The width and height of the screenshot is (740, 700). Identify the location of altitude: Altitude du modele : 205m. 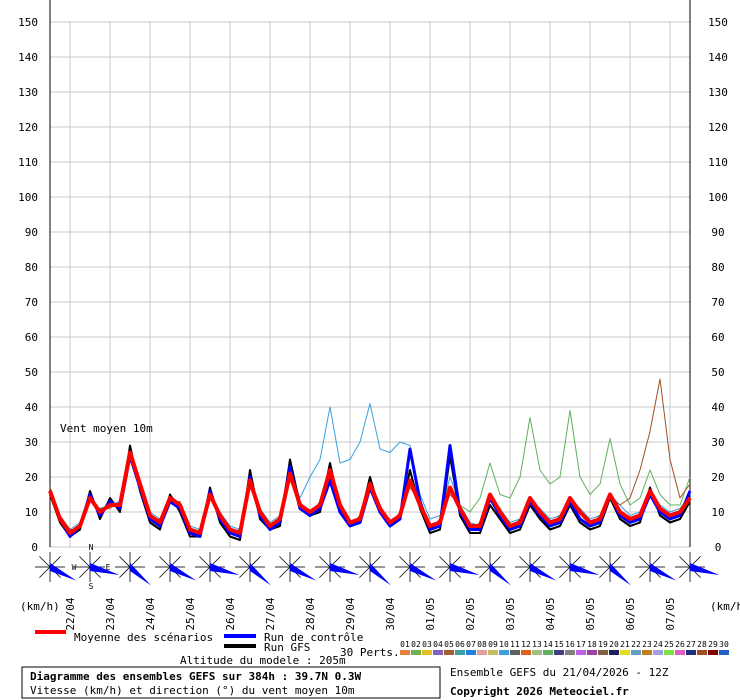
(263, 660).